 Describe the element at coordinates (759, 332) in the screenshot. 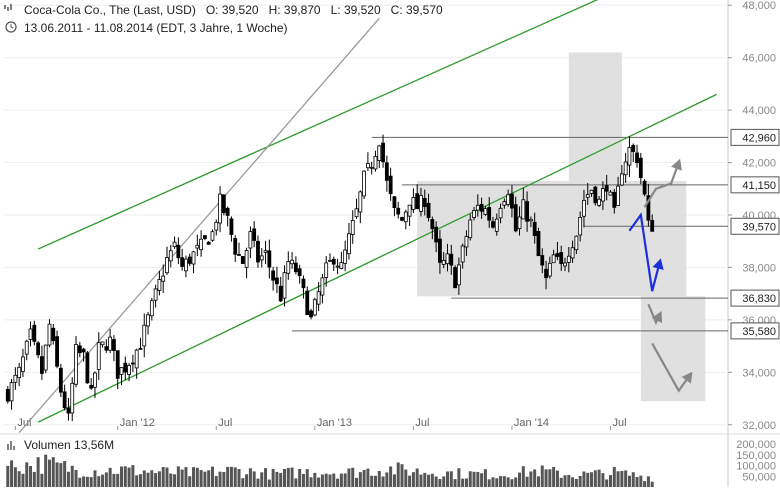

I see `price-level-label: 35,580` at that location.